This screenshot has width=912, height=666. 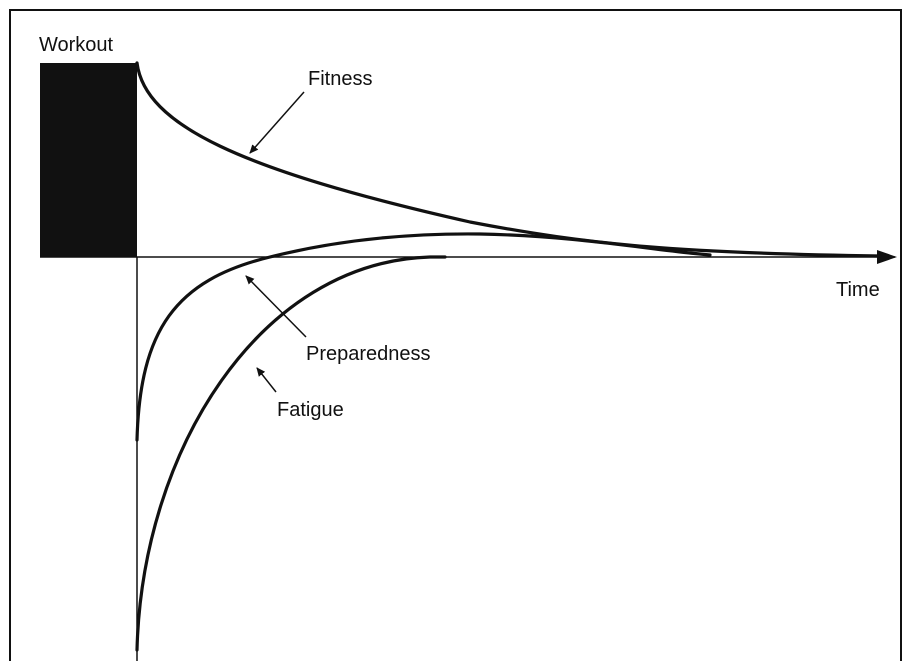 What do you see at coordinates (76, 45) in the screenshot?
I see `workout-label: Workout` at bounding box center [76, 45].